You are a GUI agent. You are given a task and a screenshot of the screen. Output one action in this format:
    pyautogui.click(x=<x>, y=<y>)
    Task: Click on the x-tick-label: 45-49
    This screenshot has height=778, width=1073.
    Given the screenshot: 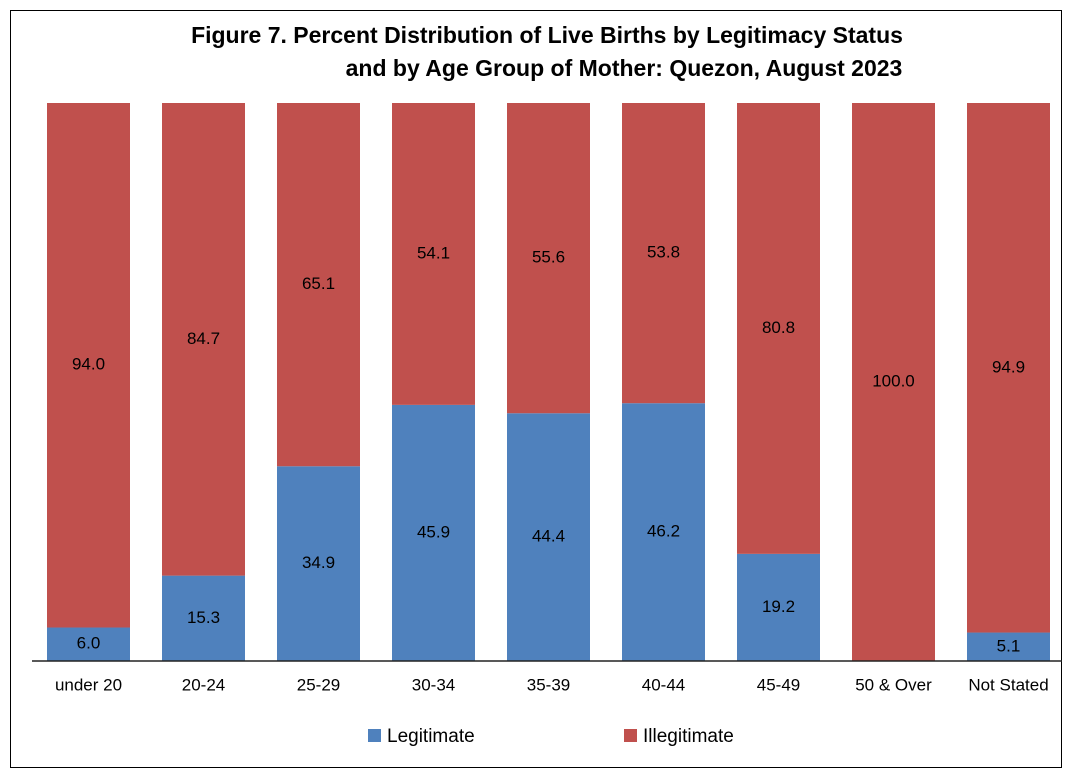 What is the action you would take?
    pyautogui.click(x=778, y=684)
    